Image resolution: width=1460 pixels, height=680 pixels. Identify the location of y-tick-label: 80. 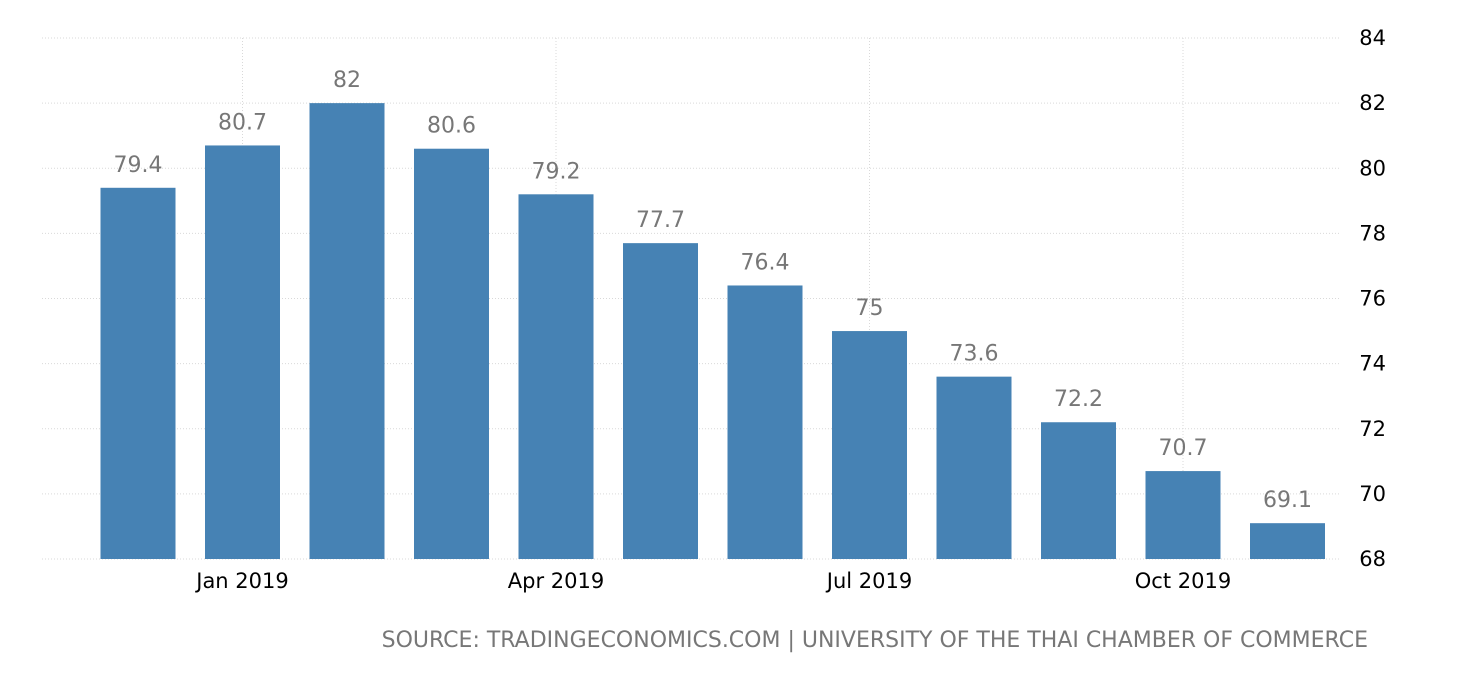
(1372, 168).